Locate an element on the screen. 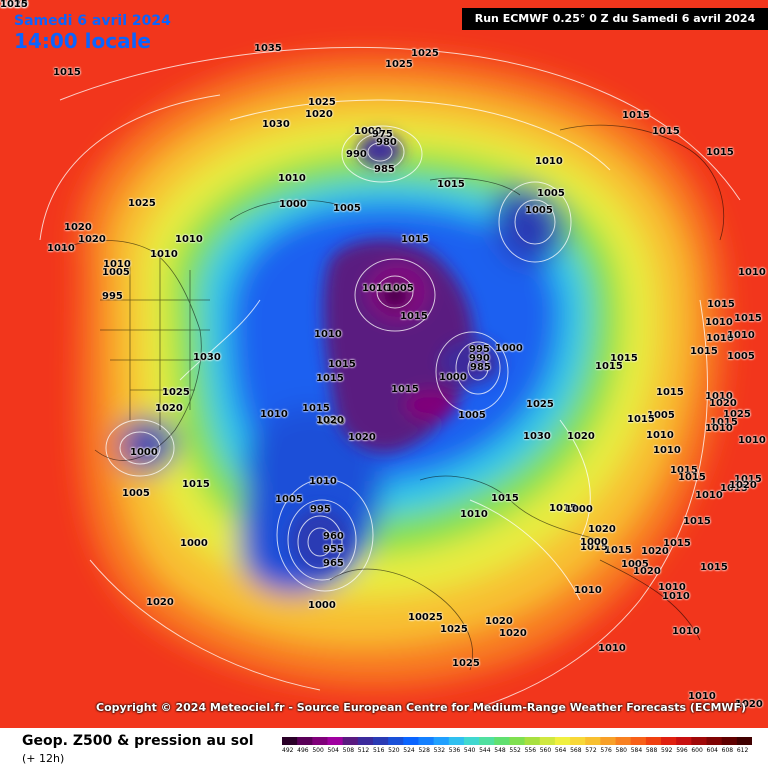 The image size is (768, 768). scale-tick-label: 576 is located at coordinates (606, 750).